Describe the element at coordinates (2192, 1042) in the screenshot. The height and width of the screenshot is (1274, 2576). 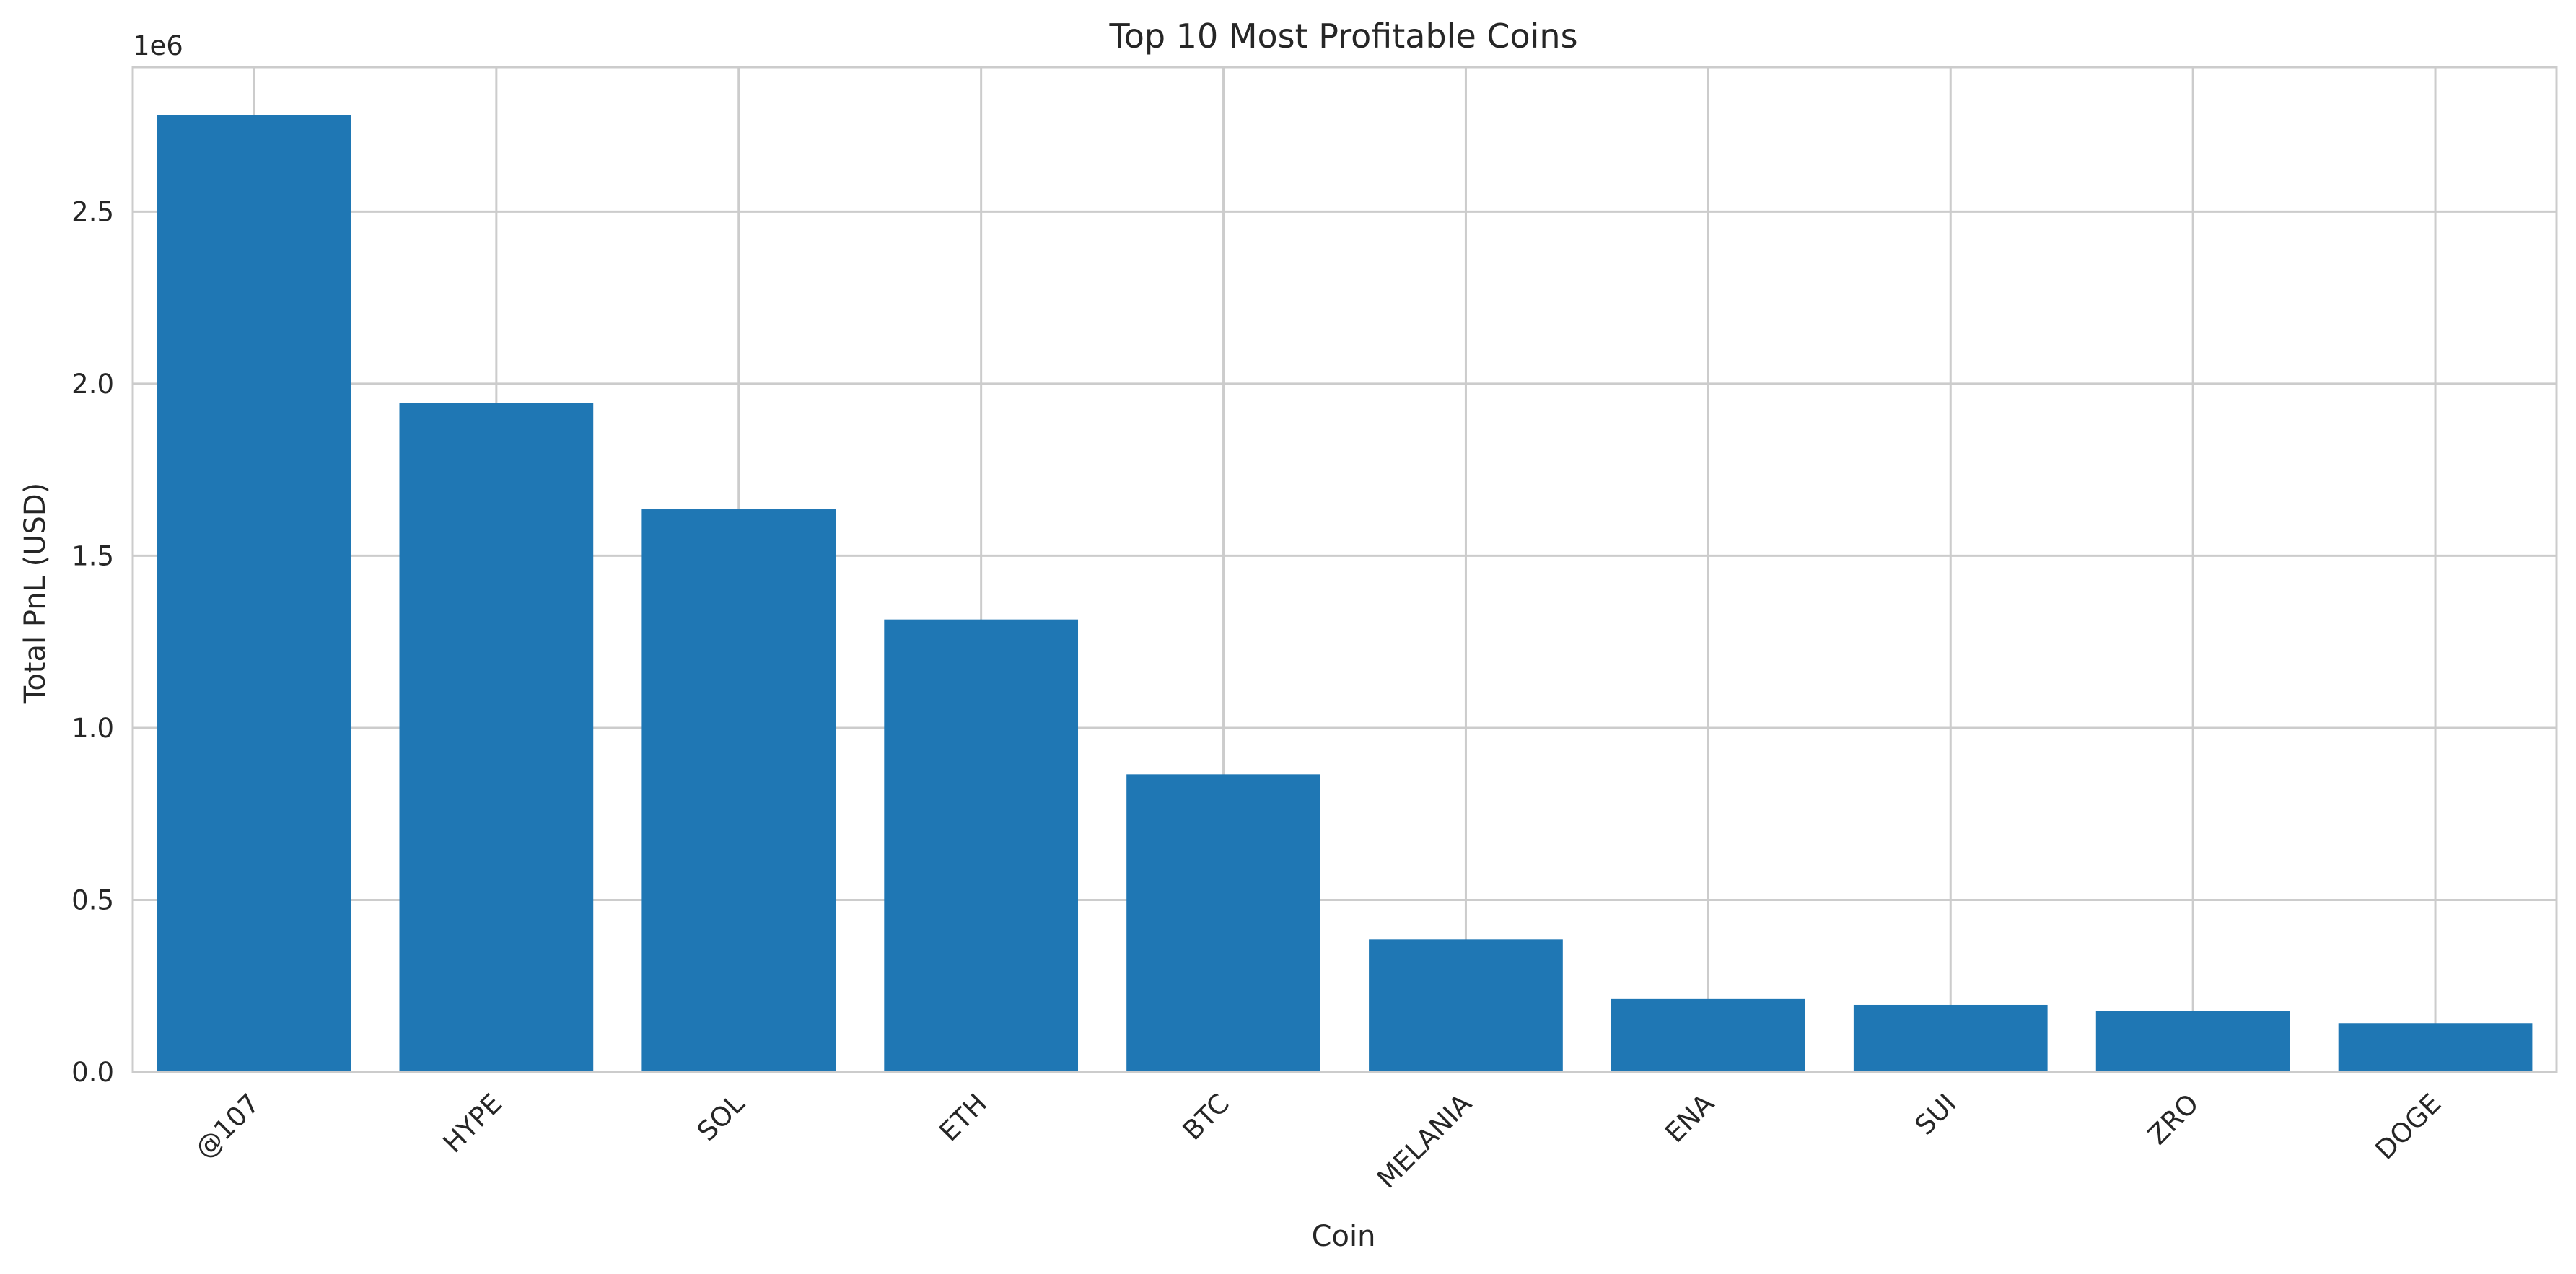
I see `bar-zro` at that location.